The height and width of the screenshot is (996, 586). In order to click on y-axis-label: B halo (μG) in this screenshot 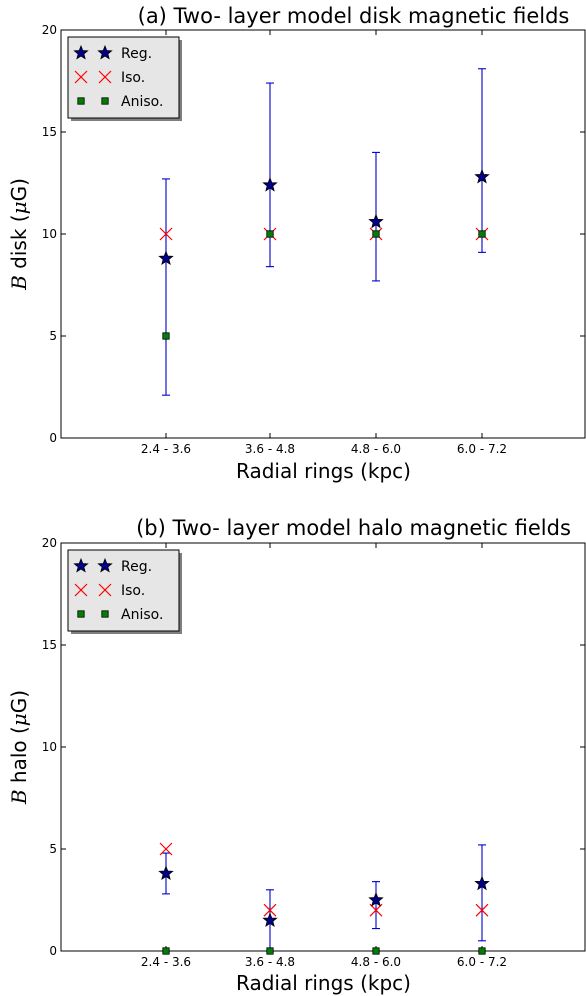, I will do `click(19, 747)`.